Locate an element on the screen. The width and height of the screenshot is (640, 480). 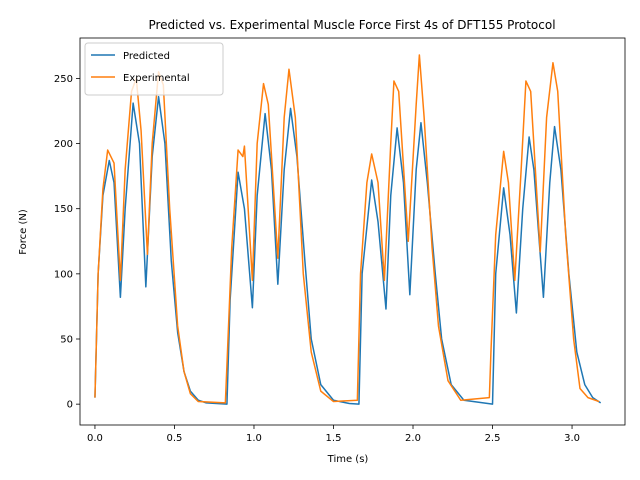
legend-box is located at coordinates (154, 69).